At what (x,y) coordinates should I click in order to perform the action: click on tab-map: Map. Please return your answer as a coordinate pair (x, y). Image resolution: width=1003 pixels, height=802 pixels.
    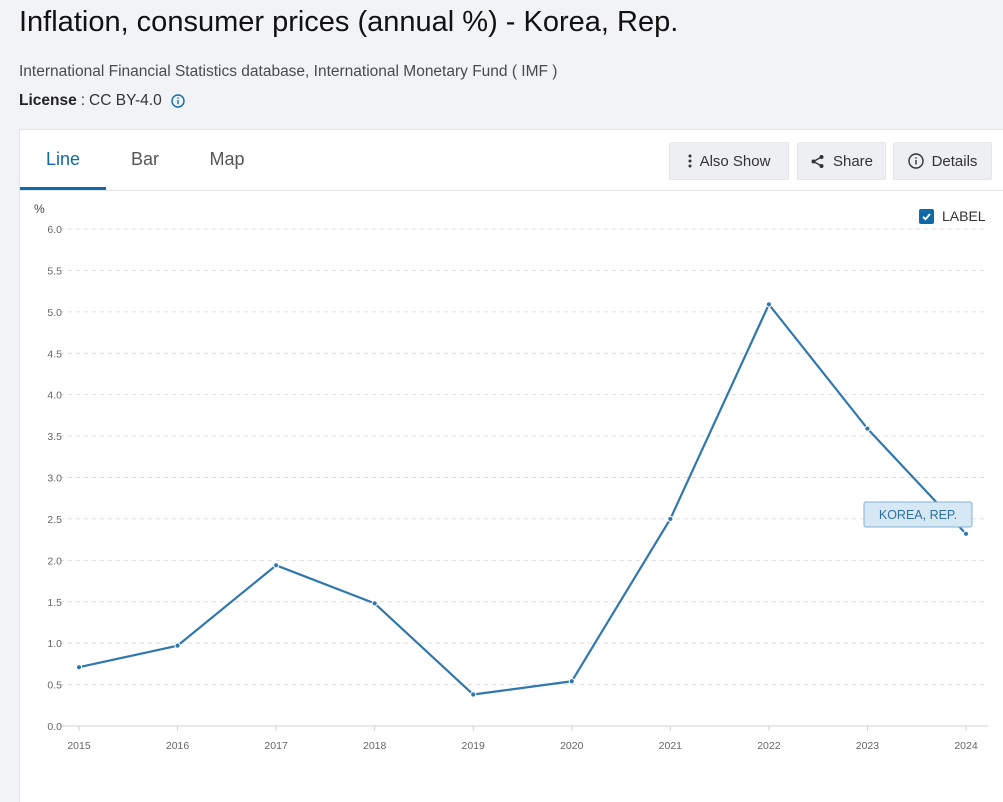
    Looking at the image, I should click on (227, 159).